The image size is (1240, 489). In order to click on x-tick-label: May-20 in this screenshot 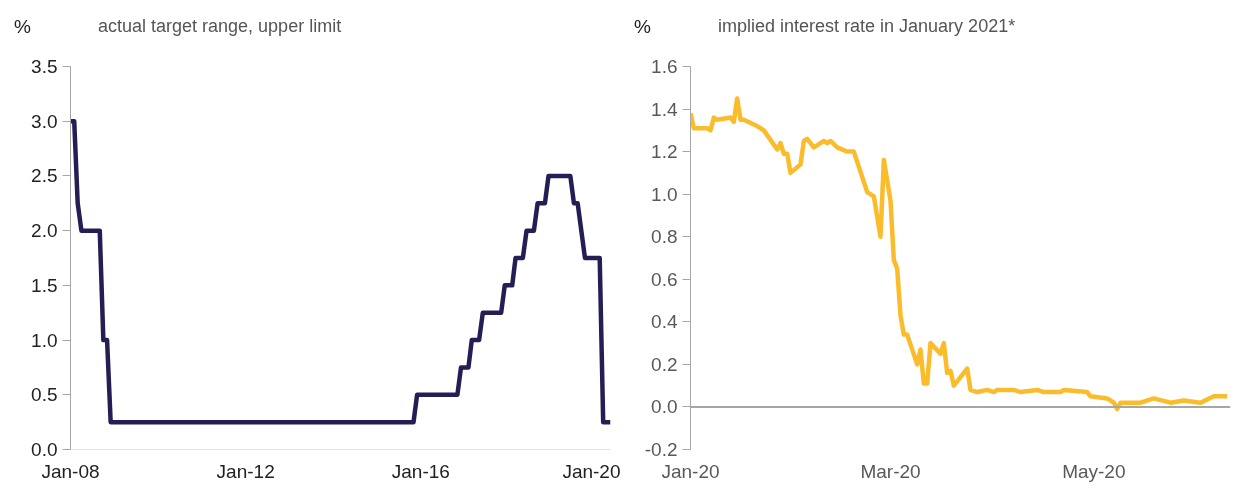, I will do `click(1094, 471)`.